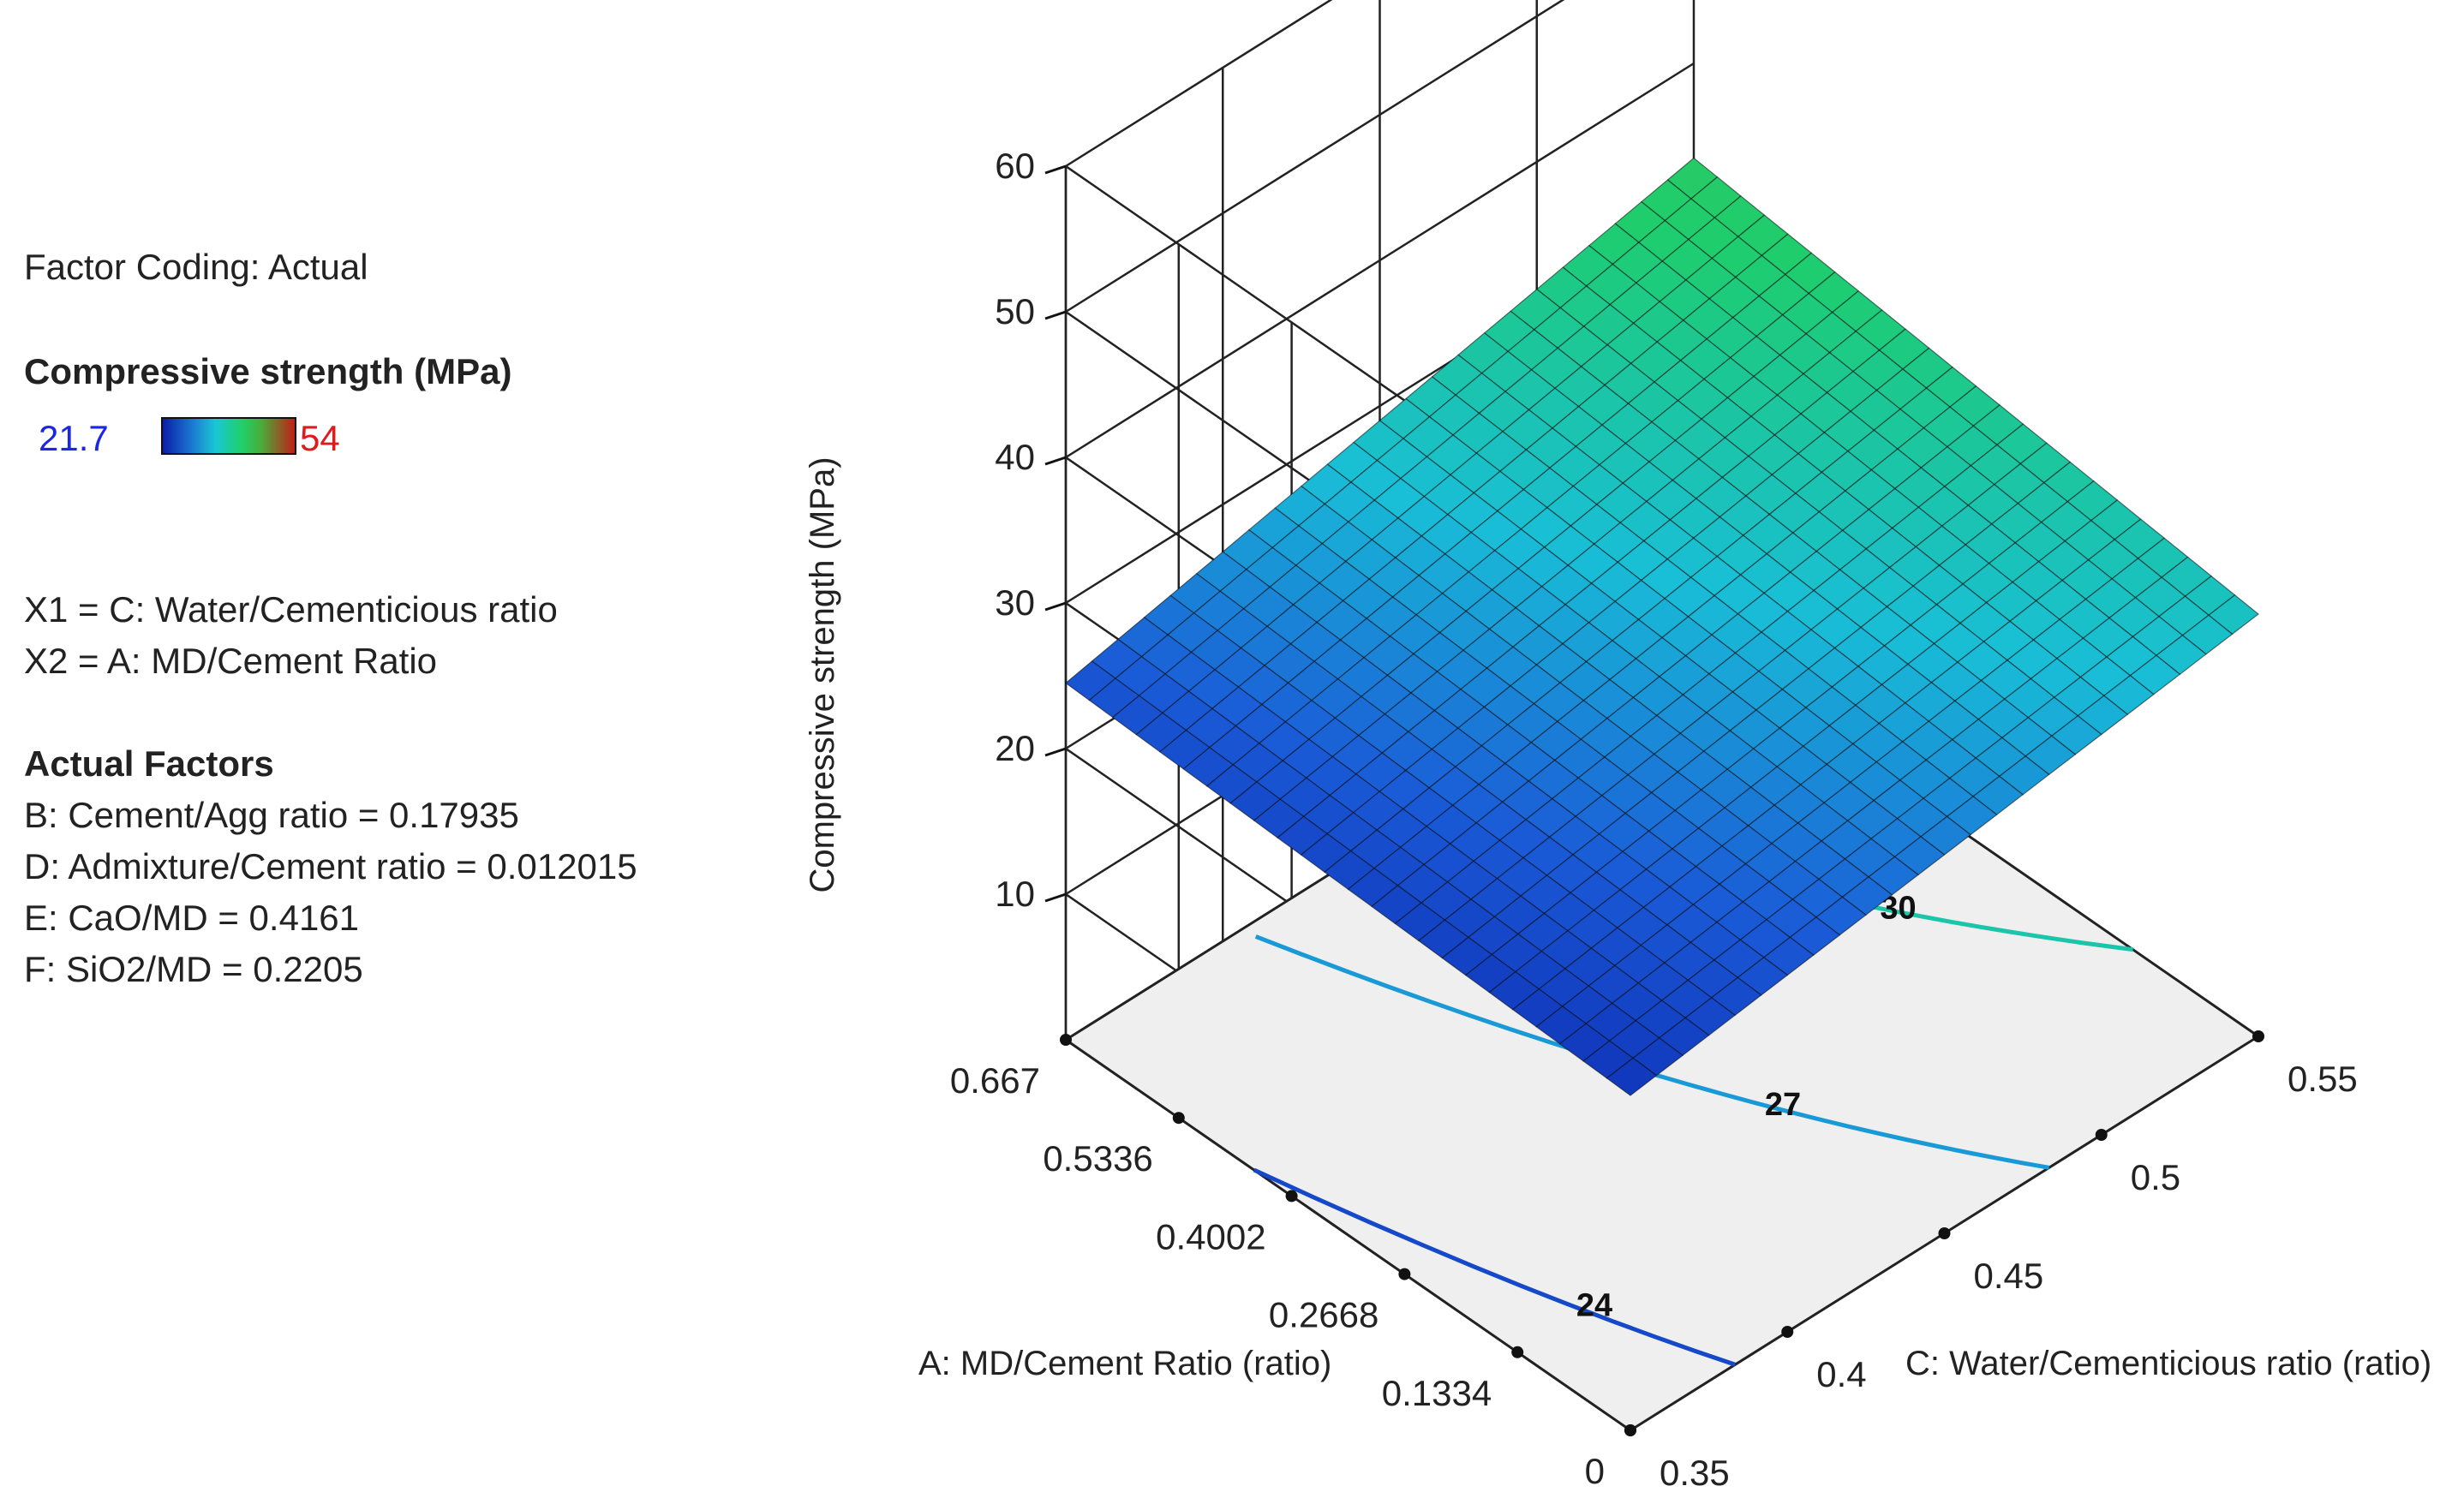 The height and width of the screenshot is (1492, 2464). Describe the element at coordinates (330, 866) in the screenshot. I see `factor-d: D: Admixture/Cement ratio = 0.012015` at that location.